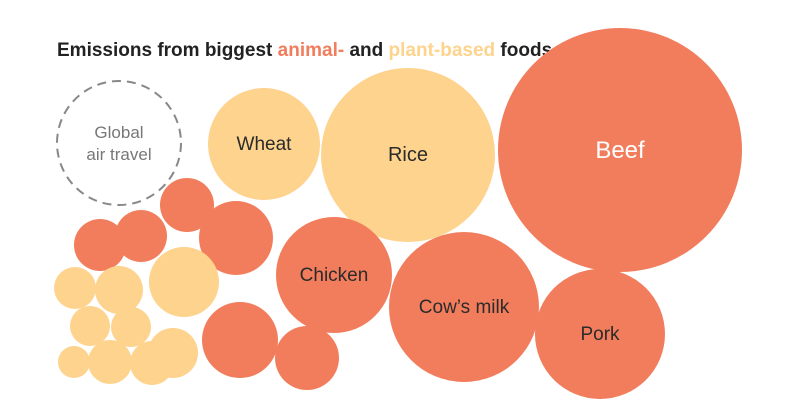 This screenshot has width=800, height=419. Describe the element at coordinates (167, 50) in the screenshot. I see `title-prefix: Emissions from biggest` at that location.